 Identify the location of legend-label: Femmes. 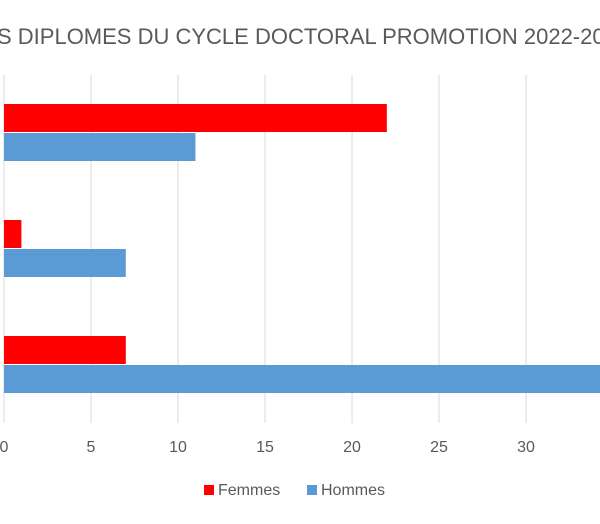
(249, 490).